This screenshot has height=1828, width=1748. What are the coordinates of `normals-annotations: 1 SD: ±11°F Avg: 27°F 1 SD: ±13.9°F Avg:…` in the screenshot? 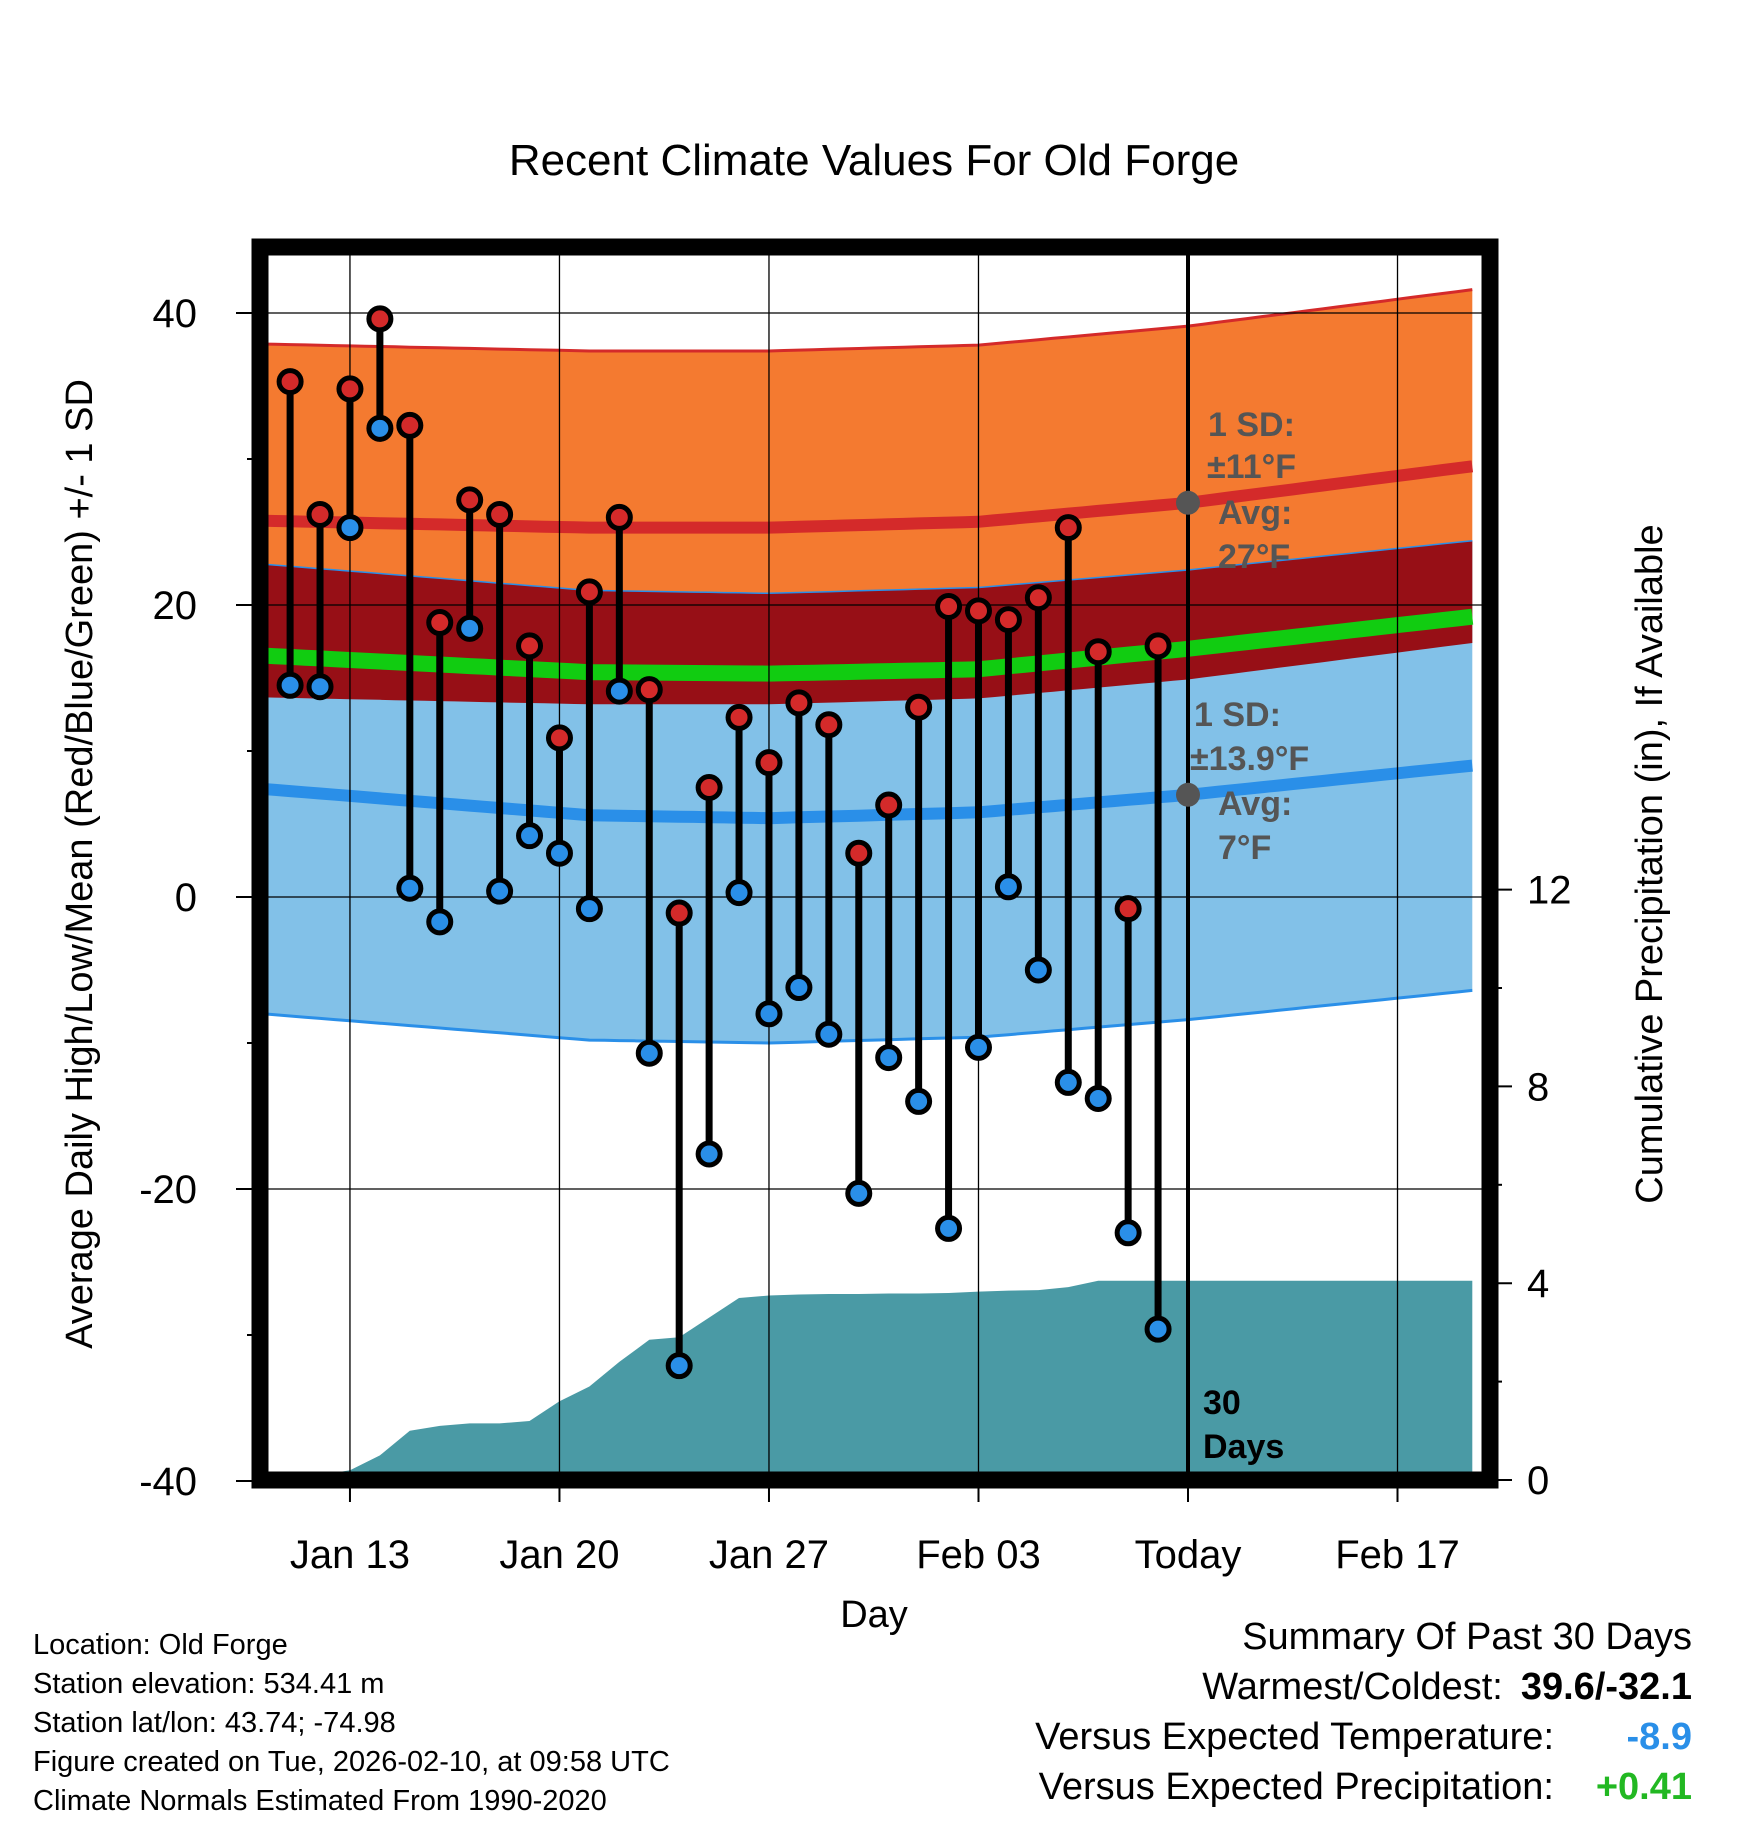 It's located at (1242, 636).